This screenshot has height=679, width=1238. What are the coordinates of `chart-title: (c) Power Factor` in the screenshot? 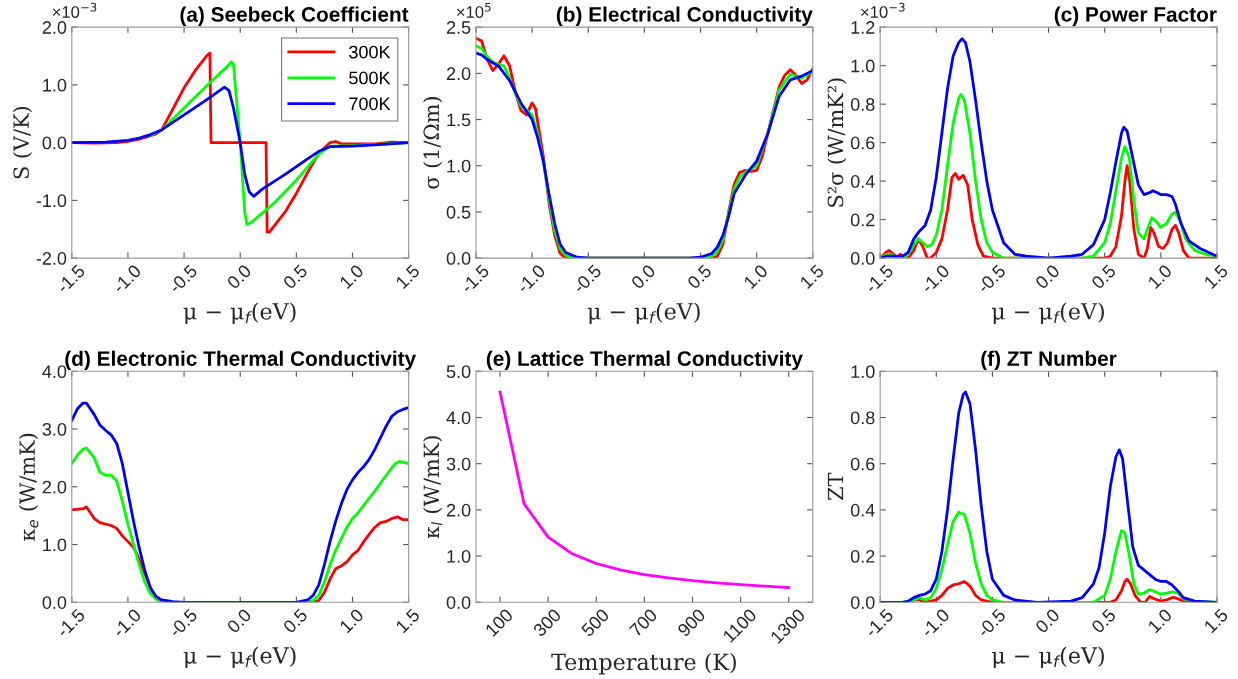 It's located at (1135, 16).